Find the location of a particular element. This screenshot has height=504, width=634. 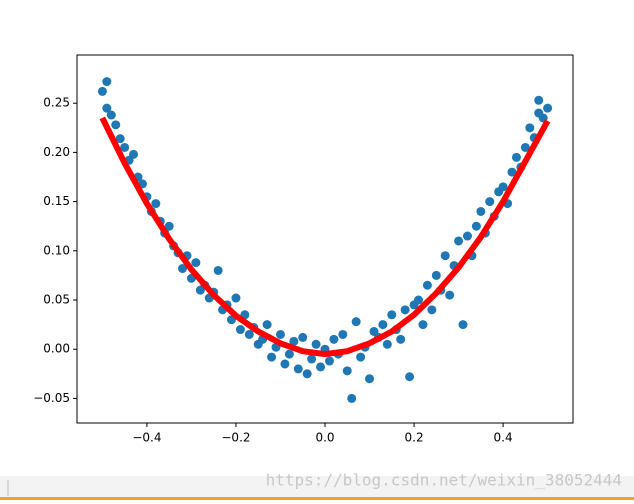

y-tick-label: 0.25 is located at coordinates (56, 103).